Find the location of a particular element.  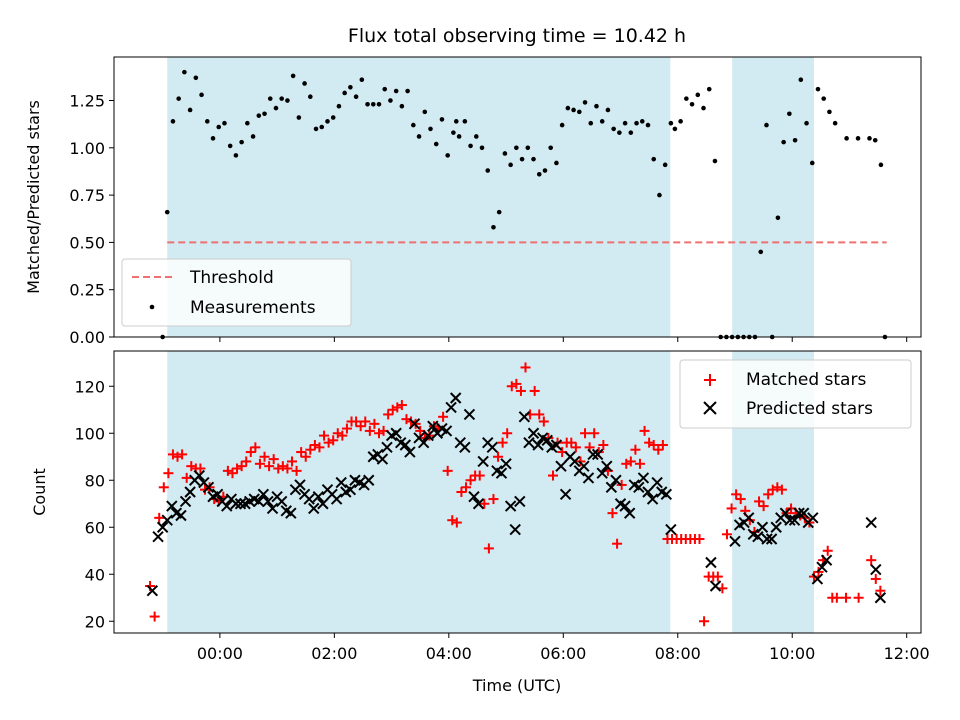

y-tick-label: 40 is located at coordinates (95, 574).